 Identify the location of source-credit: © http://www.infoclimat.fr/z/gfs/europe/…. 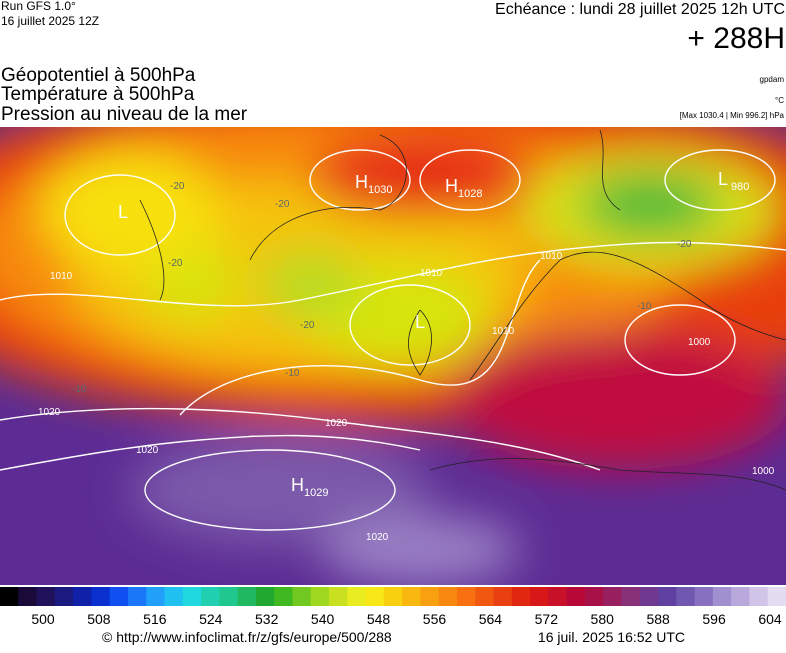
(247, 637).